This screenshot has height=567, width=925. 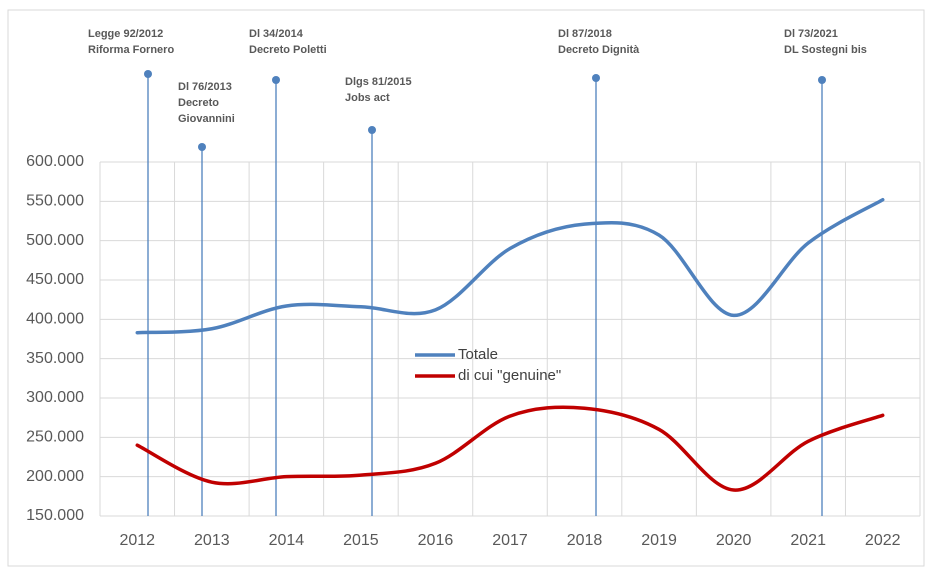 I want to click on x-tick-label: 2021, so click(x=808, y=540).